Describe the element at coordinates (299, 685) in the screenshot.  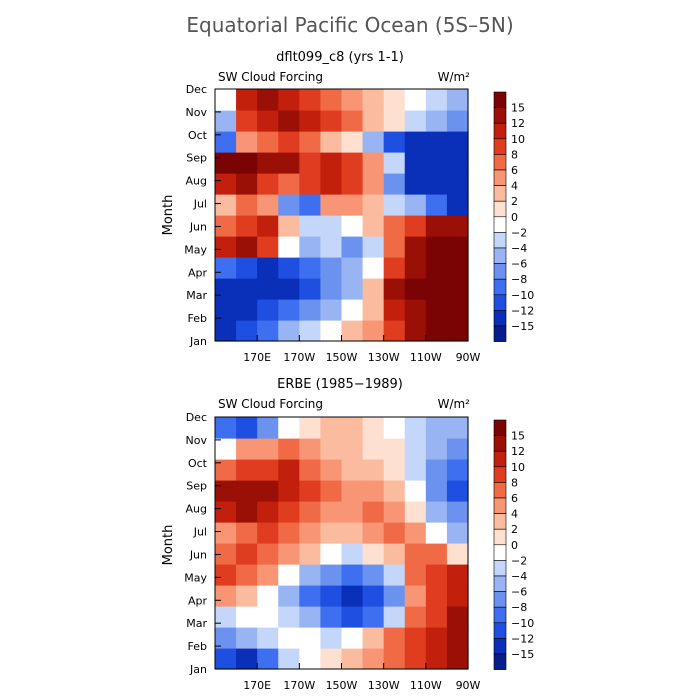
I see `x-tick-label: 170W` at that location.